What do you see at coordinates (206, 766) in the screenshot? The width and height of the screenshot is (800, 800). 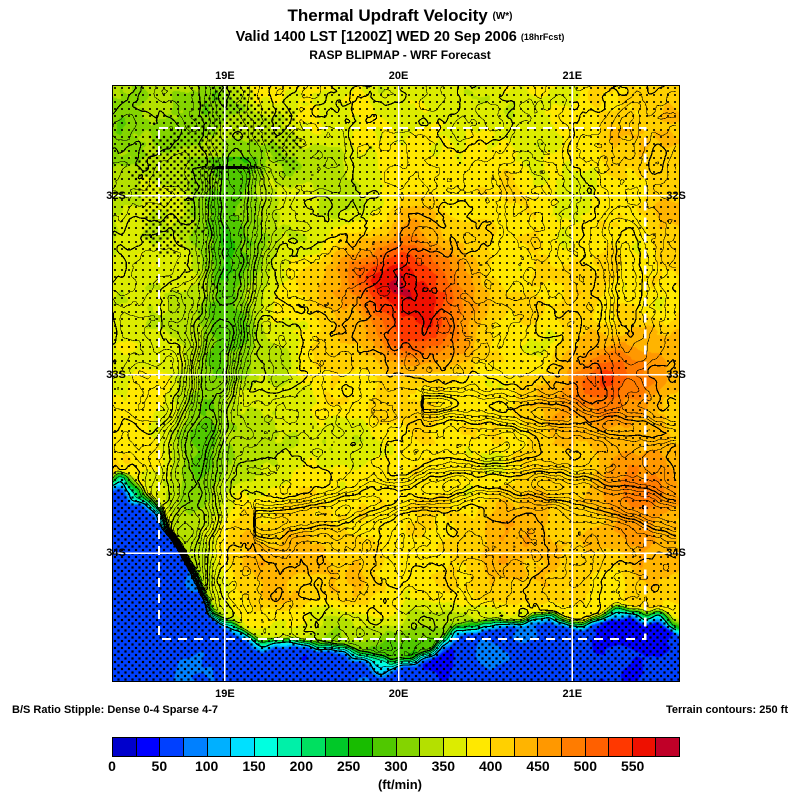 I see `colorbar-tick: 100` at bounding box center [206, 766].